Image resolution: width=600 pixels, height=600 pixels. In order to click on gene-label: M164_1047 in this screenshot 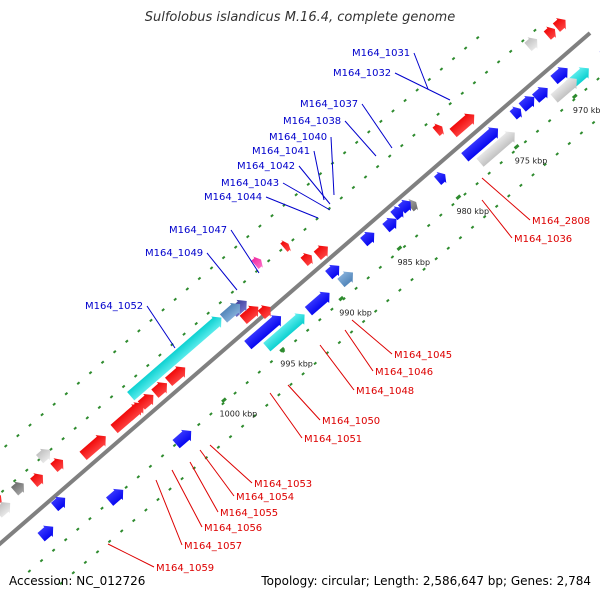, I will do `click(198, 230)`.